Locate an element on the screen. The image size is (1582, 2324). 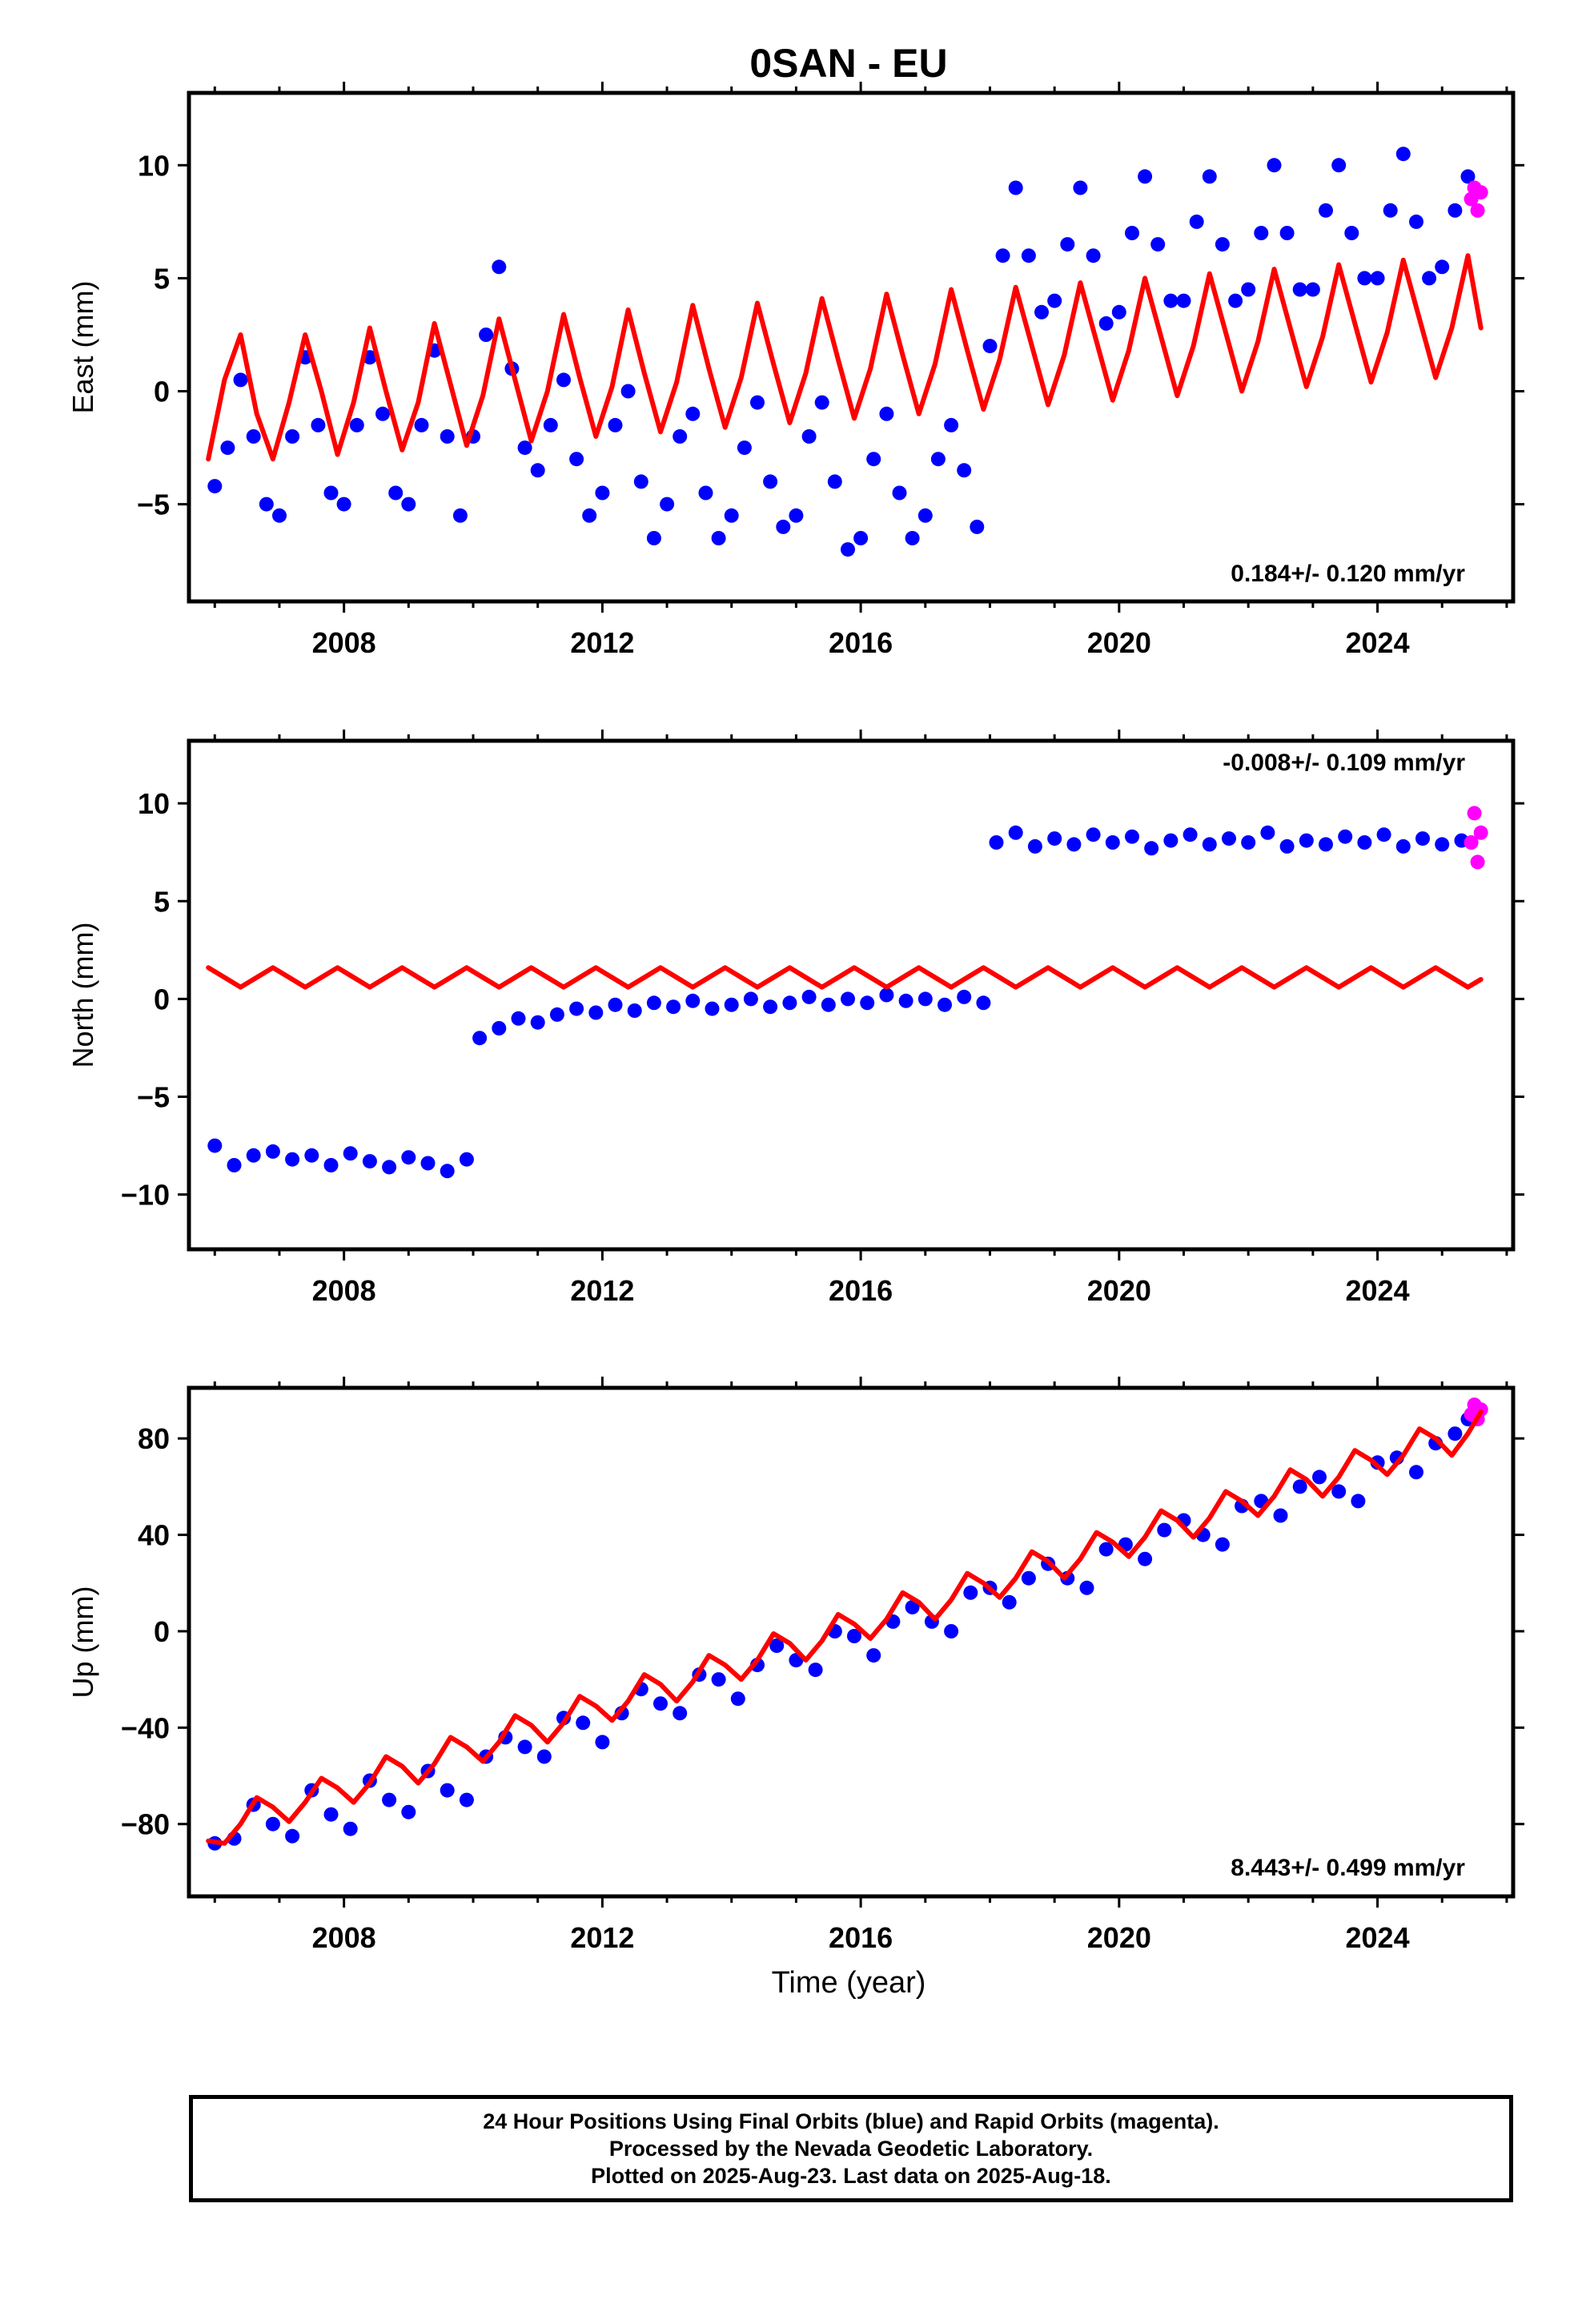
y-tick-label: −10 is located at coordinates (145, 1195).